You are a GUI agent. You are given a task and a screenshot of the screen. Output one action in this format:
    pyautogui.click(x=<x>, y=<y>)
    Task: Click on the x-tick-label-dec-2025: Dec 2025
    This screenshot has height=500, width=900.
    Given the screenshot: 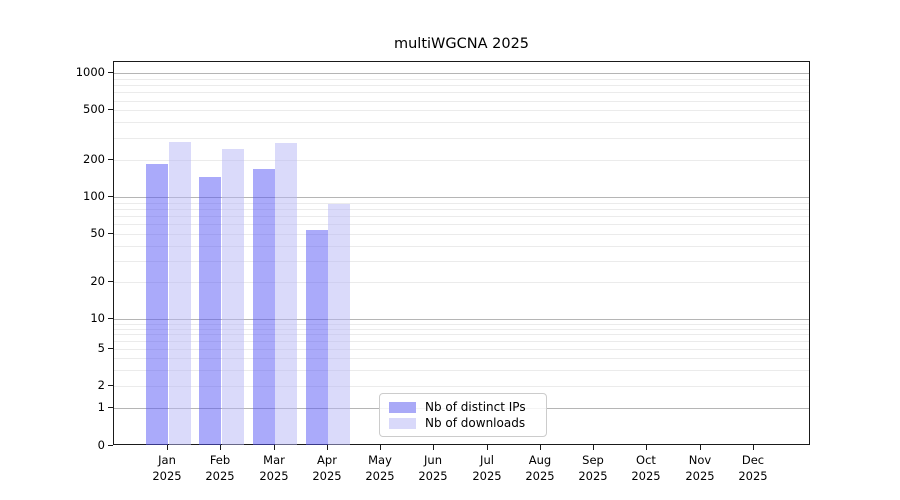 What is the action you would take?
    pyautogui.click(x=753, y=468)
    